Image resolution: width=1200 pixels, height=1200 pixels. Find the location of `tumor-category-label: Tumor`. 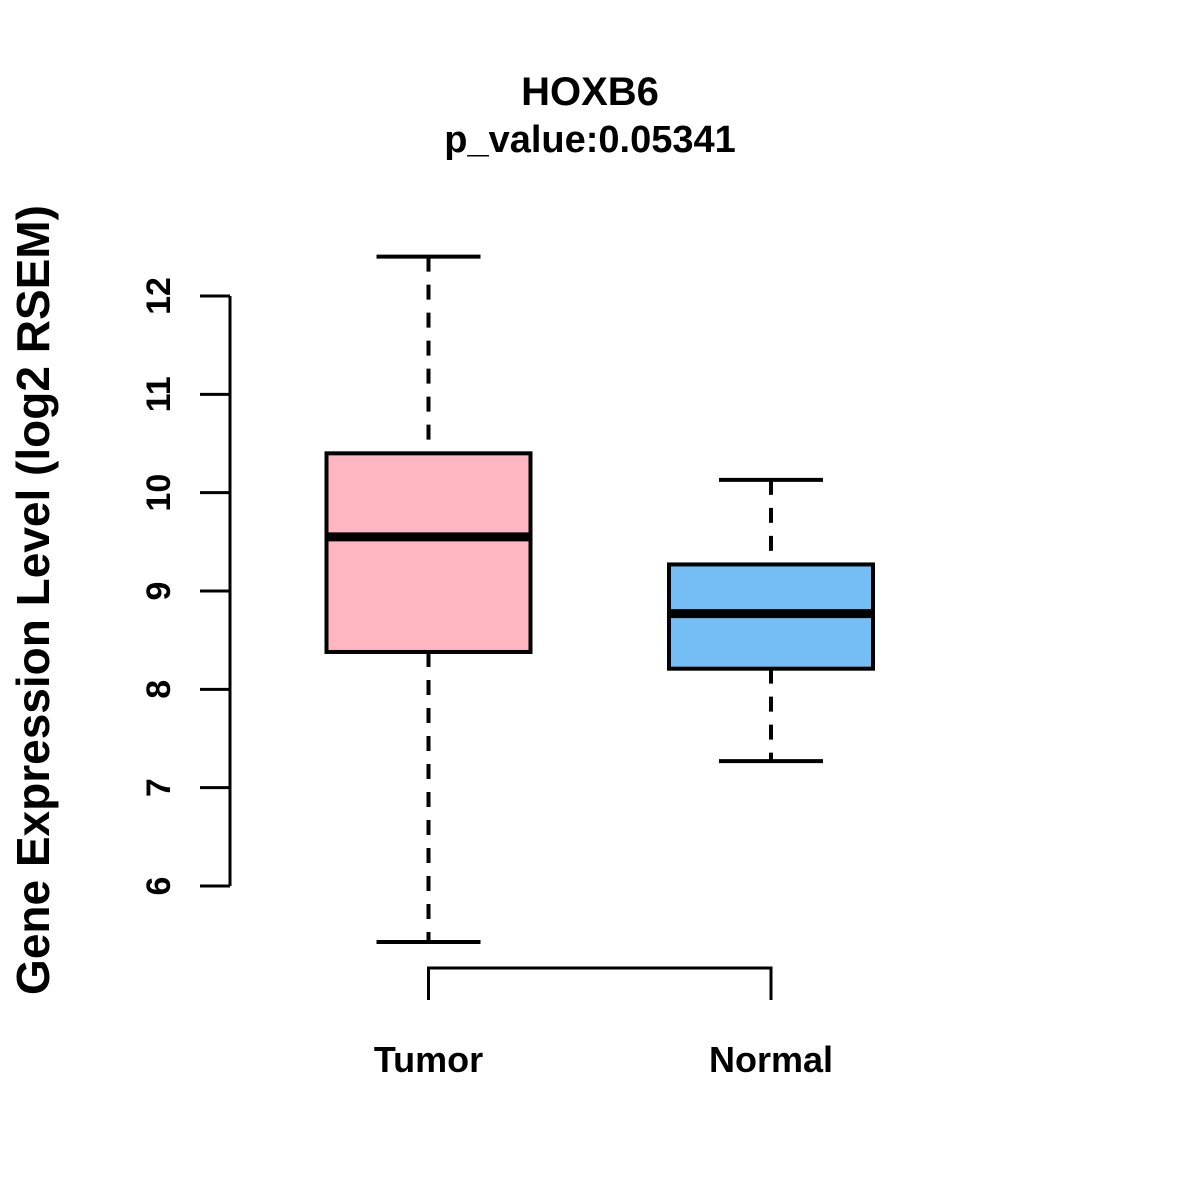

tumor-category-label: Tumor is located at coordinates (428, 1059).